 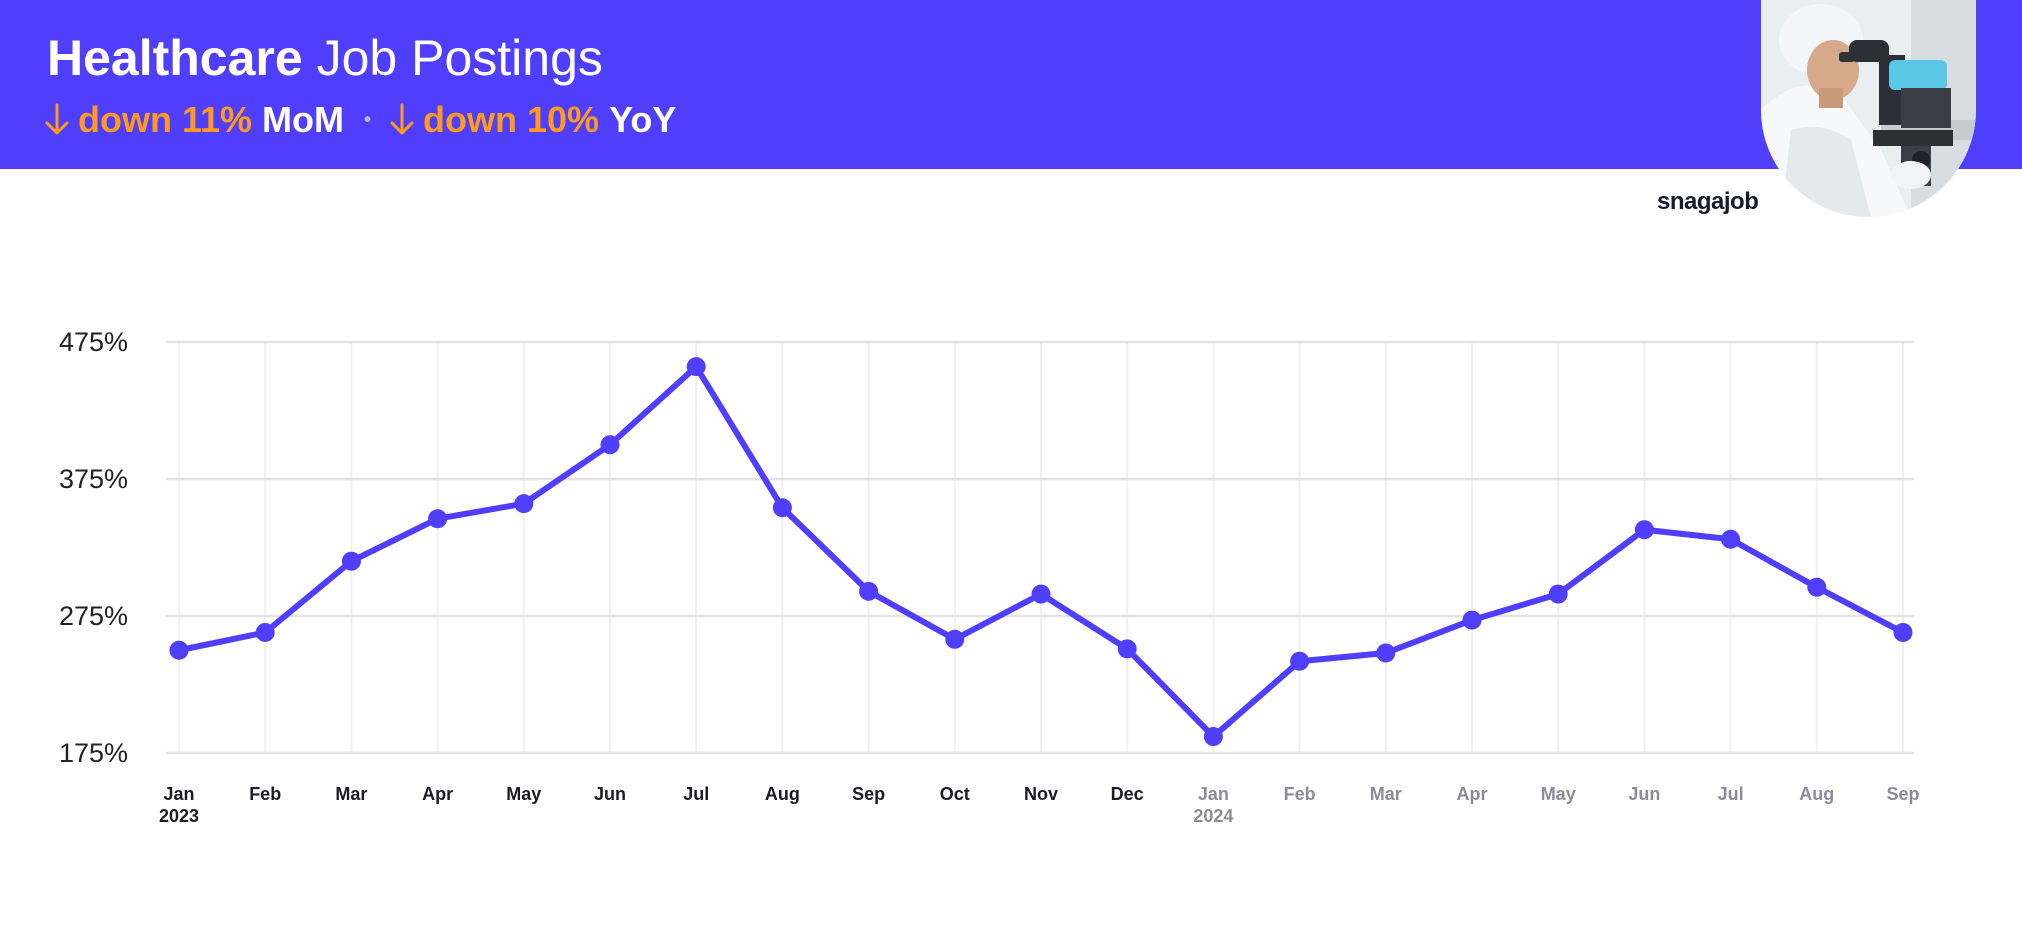 What do you see at coordinates (165, 119) in the screenshot?
I see `mom-change: down 11%` at bounding box center [165, 119].